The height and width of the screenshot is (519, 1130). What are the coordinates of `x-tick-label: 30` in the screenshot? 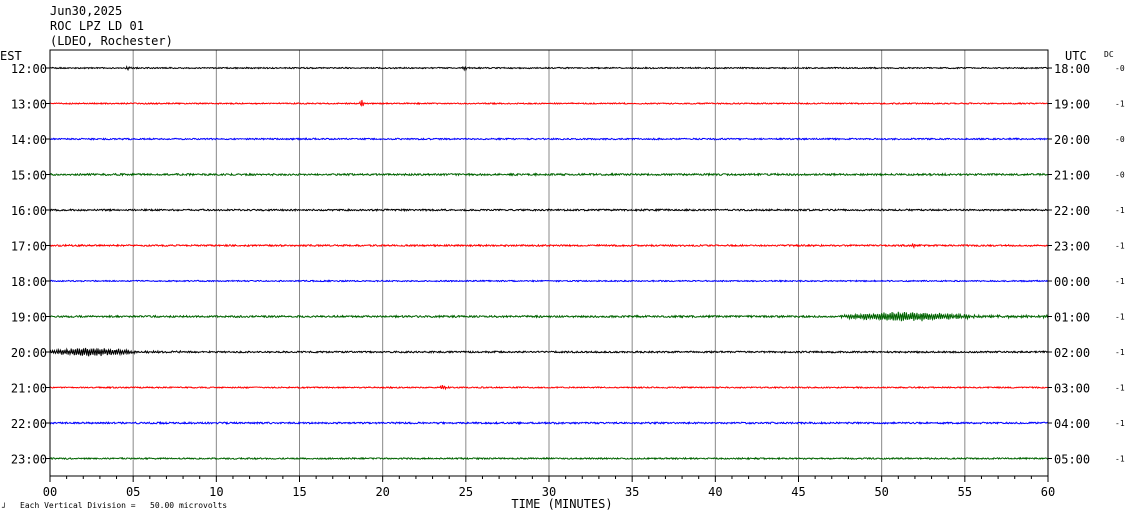 It's located at (549, 492).